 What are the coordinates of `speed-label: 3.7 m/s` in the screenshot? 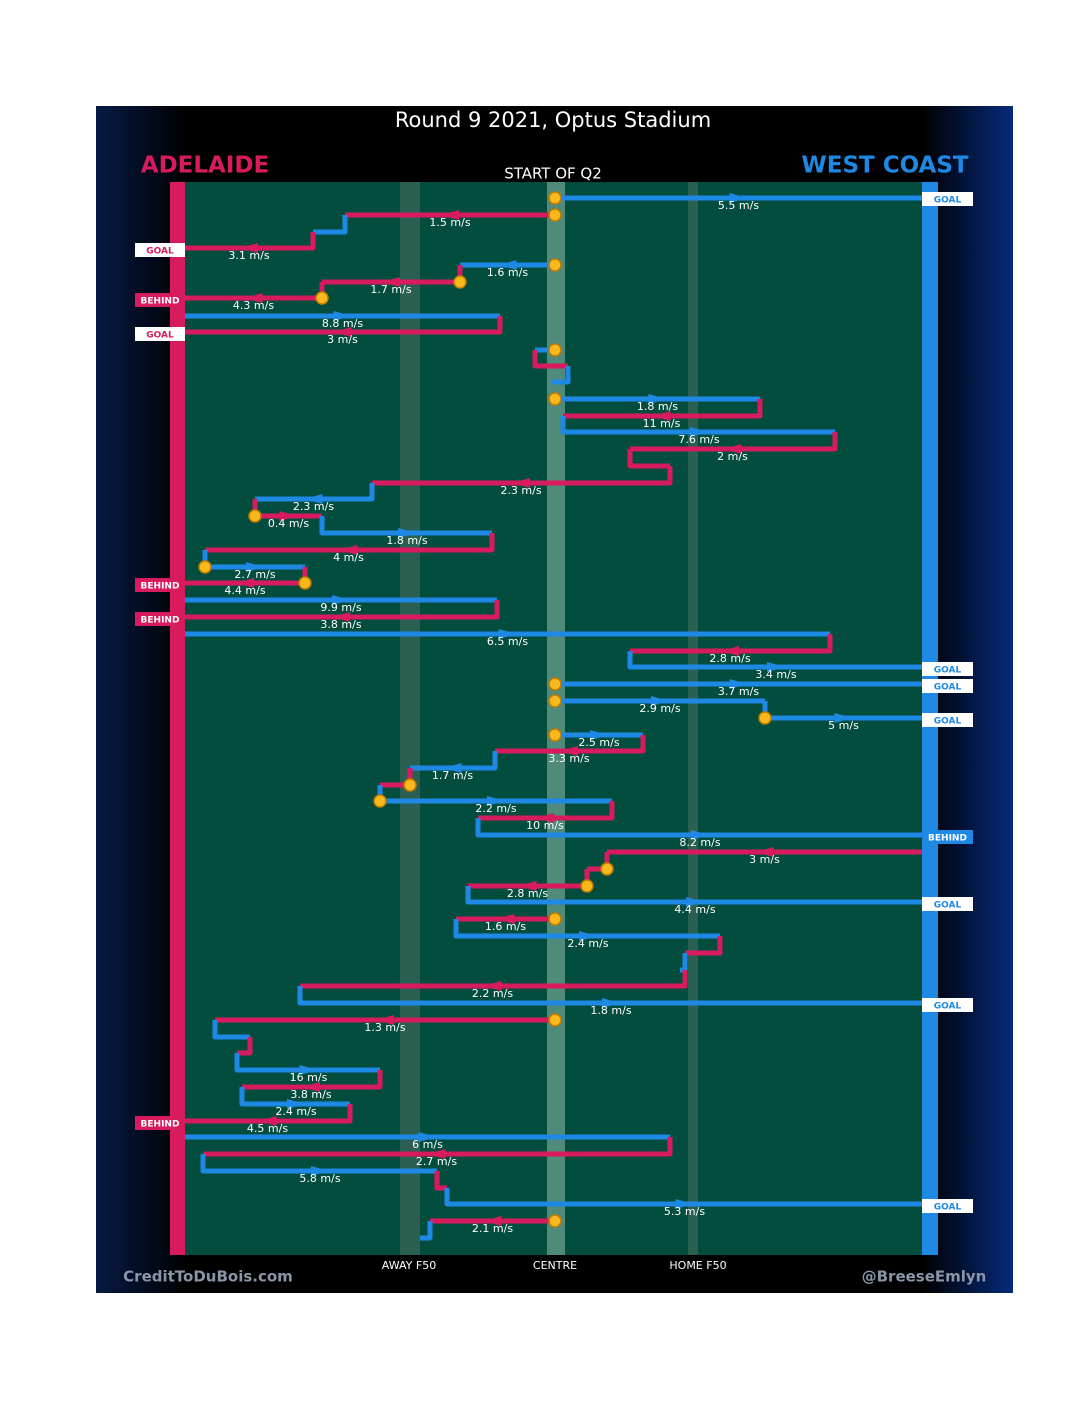 It's located at (738, 691).